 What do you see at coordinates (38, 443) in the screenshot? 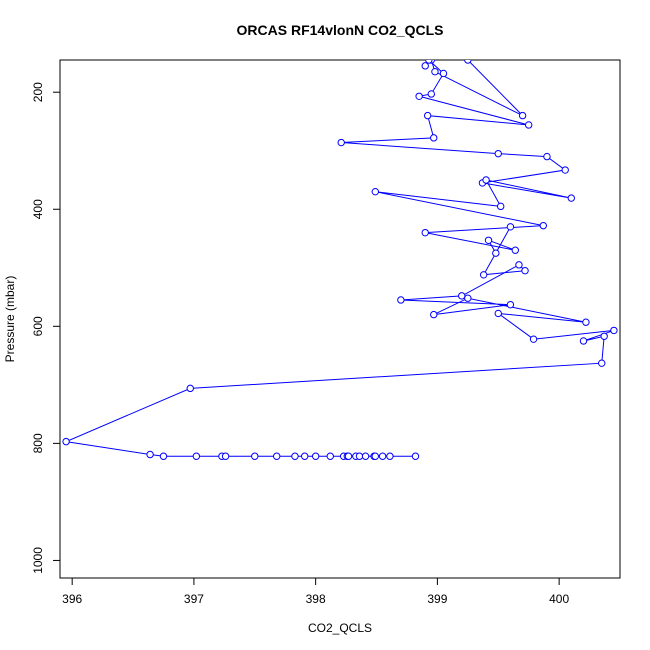
I see `y-tick-label: 800` at bounding box center [38, 443].